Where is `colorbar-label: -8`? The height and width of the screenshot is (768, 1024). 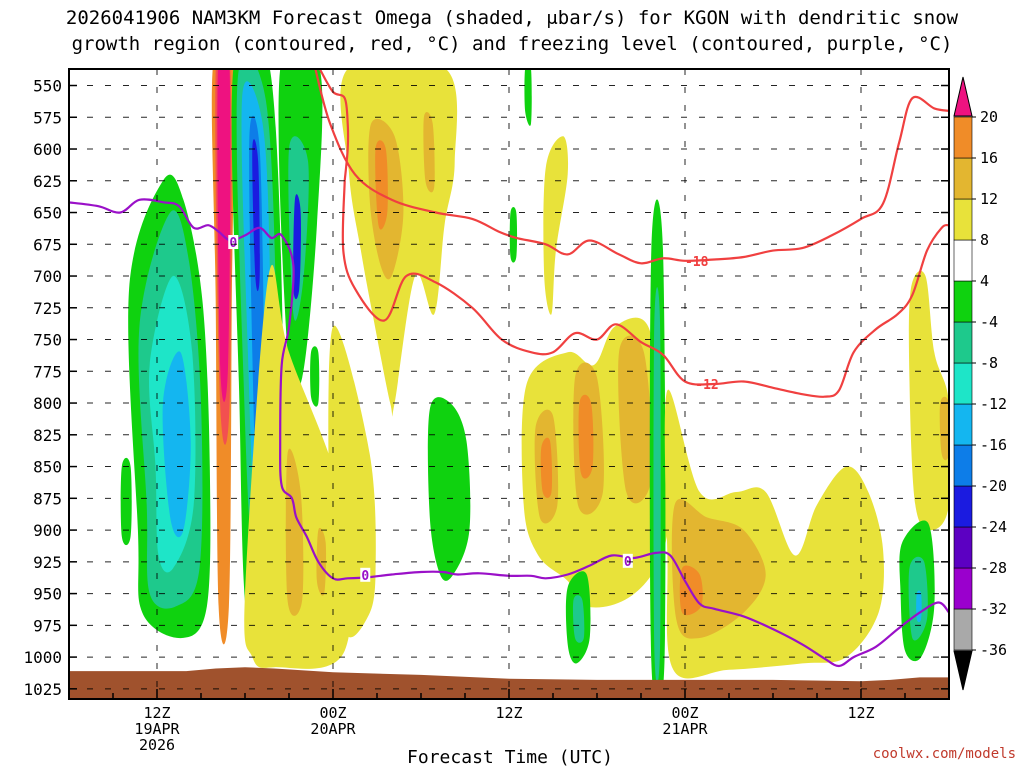 colorbar-label: -8 is located at coordinates (989, 363).